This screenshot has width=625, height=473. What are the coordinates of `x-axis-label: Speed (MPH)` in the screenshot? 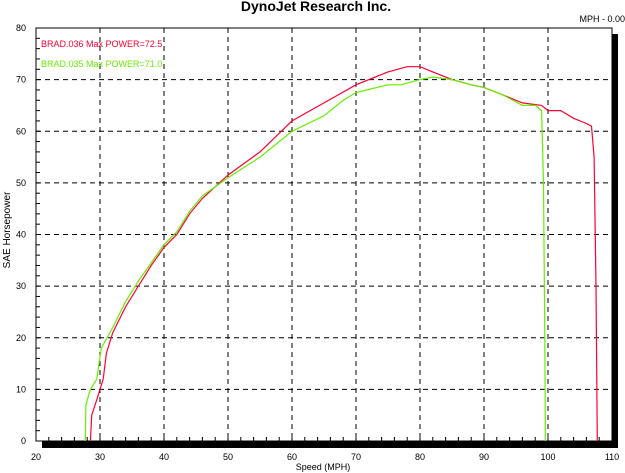 It's located at (323, 467).